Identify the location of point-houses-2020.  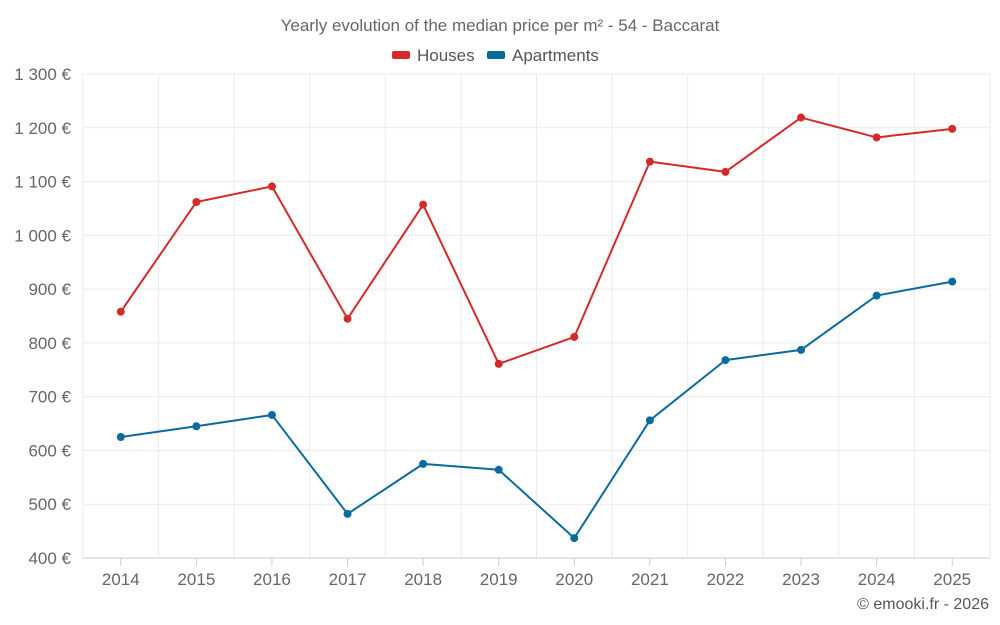
(574, 336).